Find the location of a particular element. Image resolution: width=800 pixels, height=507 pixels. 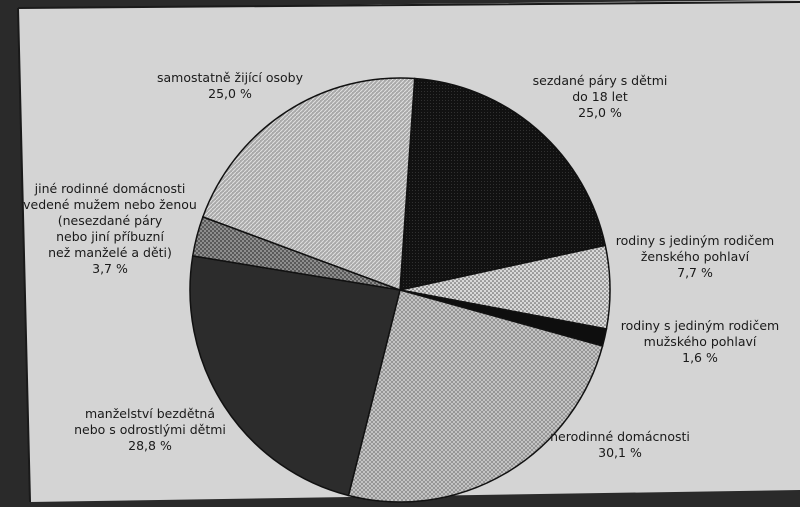

slice-value-label: 7,7 % is located at coordinates (695, 272).